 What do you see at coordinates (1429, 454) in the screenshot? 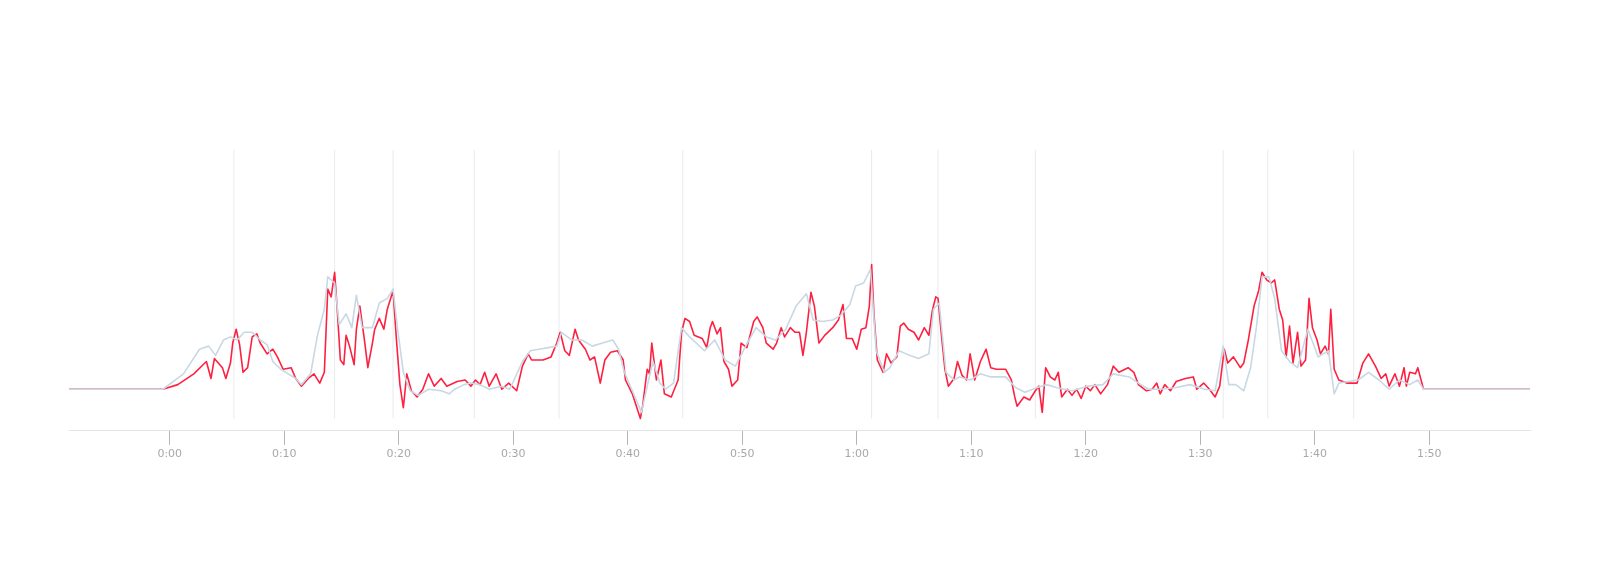
I see `x-tick-label: 1:50` at bounding box center [1429, 454].